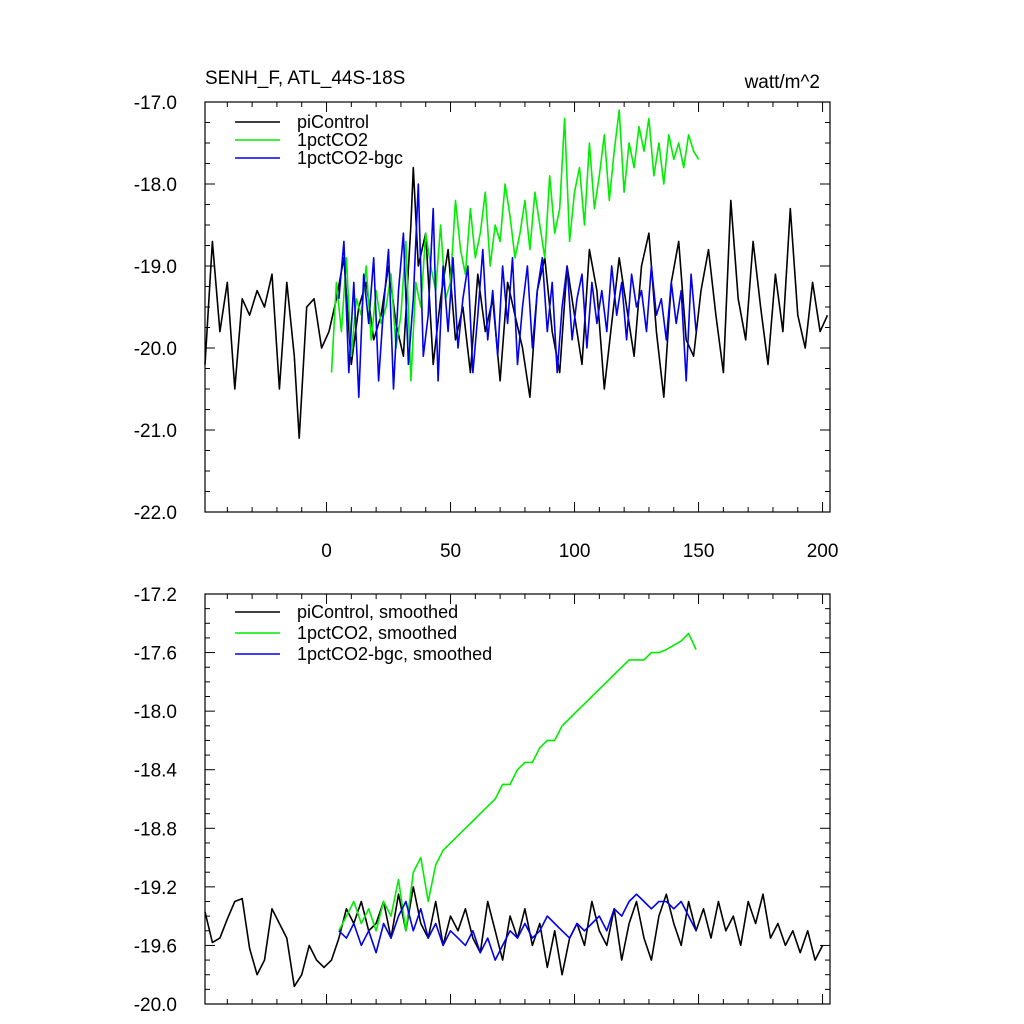  Describe the element at coordinates (575, 551) in the screenshot. I see `top-x-tick-label: 100` at that location.